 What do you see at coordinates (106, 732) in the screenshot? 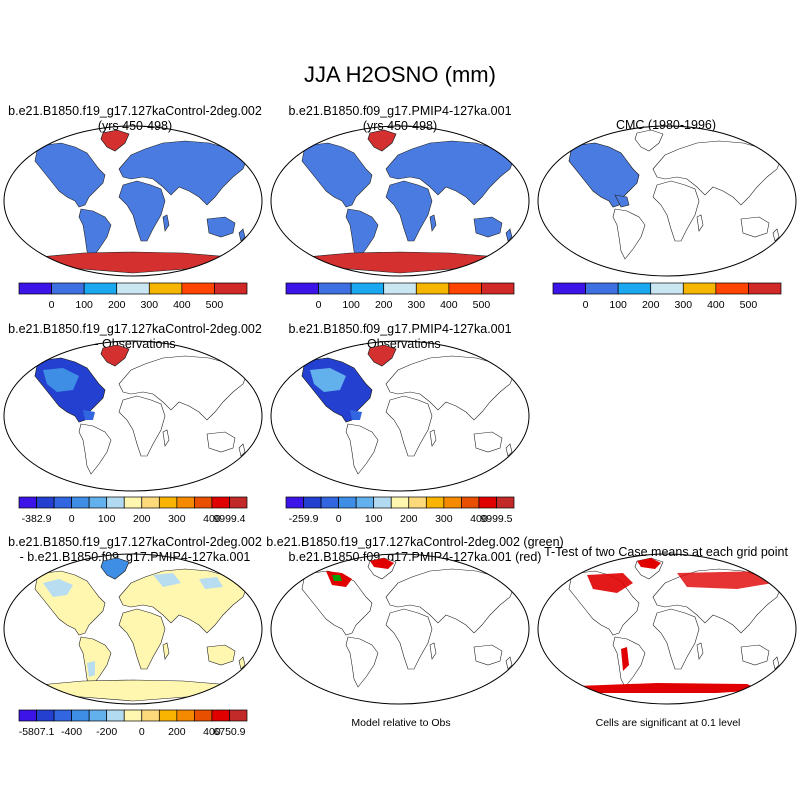
I see `colorbar-tick-label: -200` at bounding box center [106, 732].